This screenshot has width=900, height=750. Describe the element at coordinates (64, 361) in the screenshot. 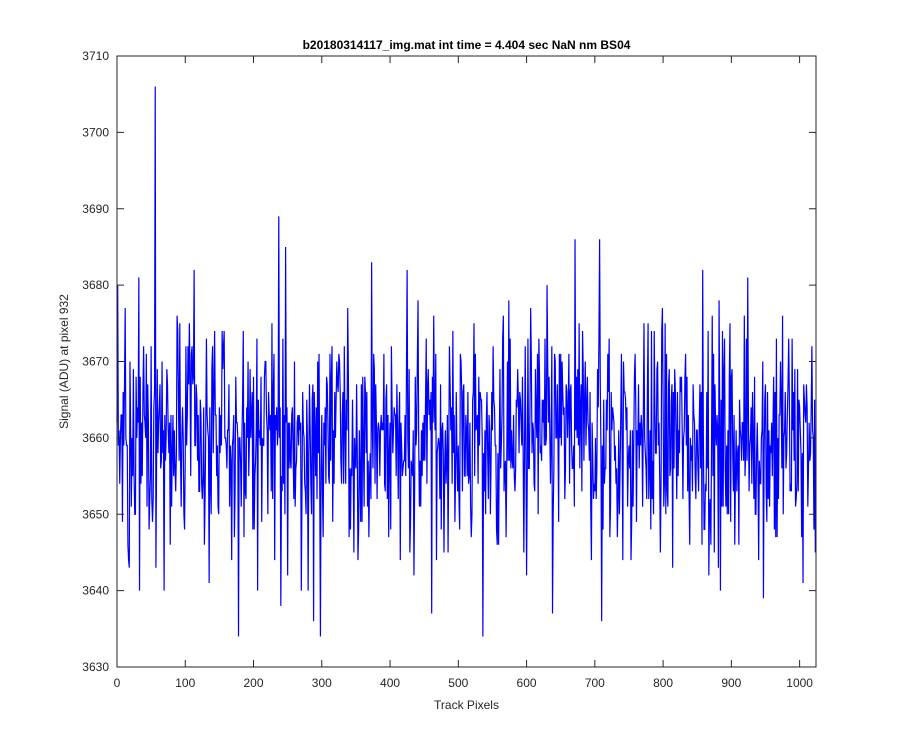

I see `y-axis-label: Signal (ADU) at pixel 932` at that location.